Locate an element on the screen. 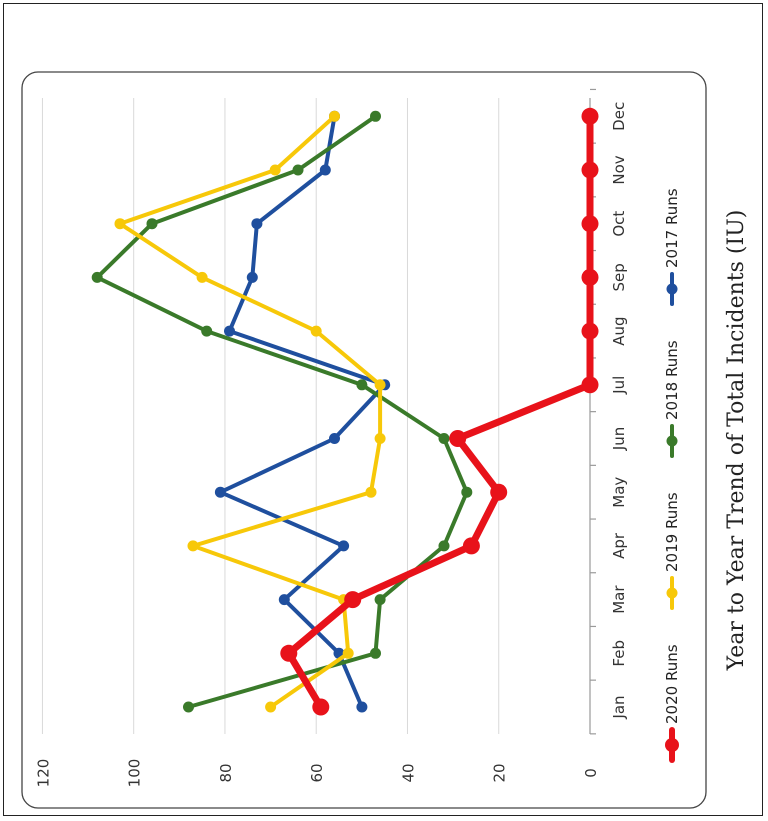 The height and width of the screenshot is (821, 768). legend-label-2019-runs: 2019 Runs is located at coordinates (672, 532).